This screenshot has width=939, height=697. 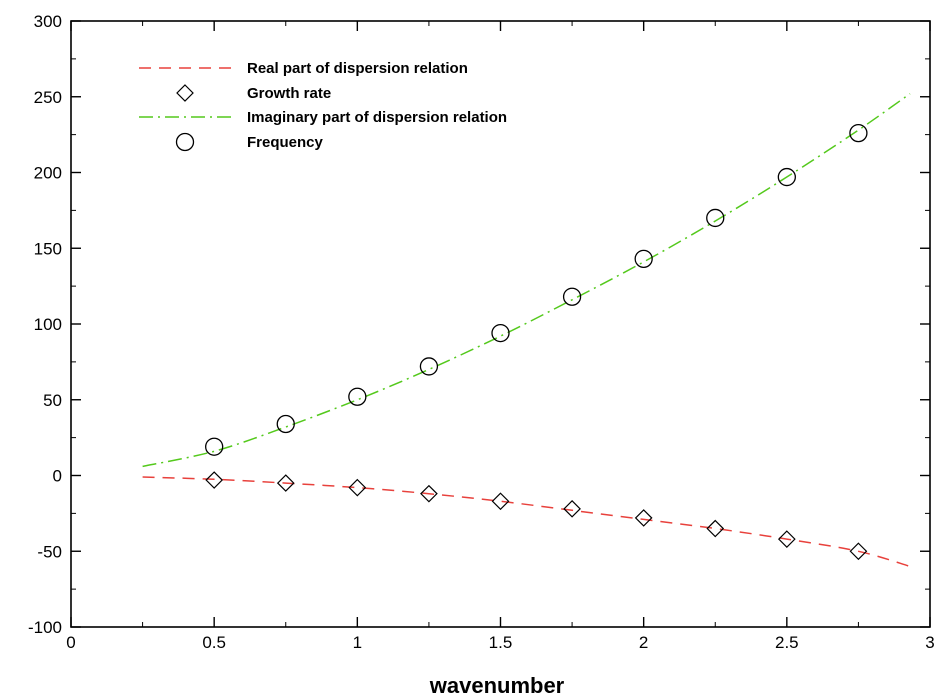 What do you see at coordinates (70, 642) in the screenshot?
I see `x-tick-label: 0` at bounding box center [70, 642].